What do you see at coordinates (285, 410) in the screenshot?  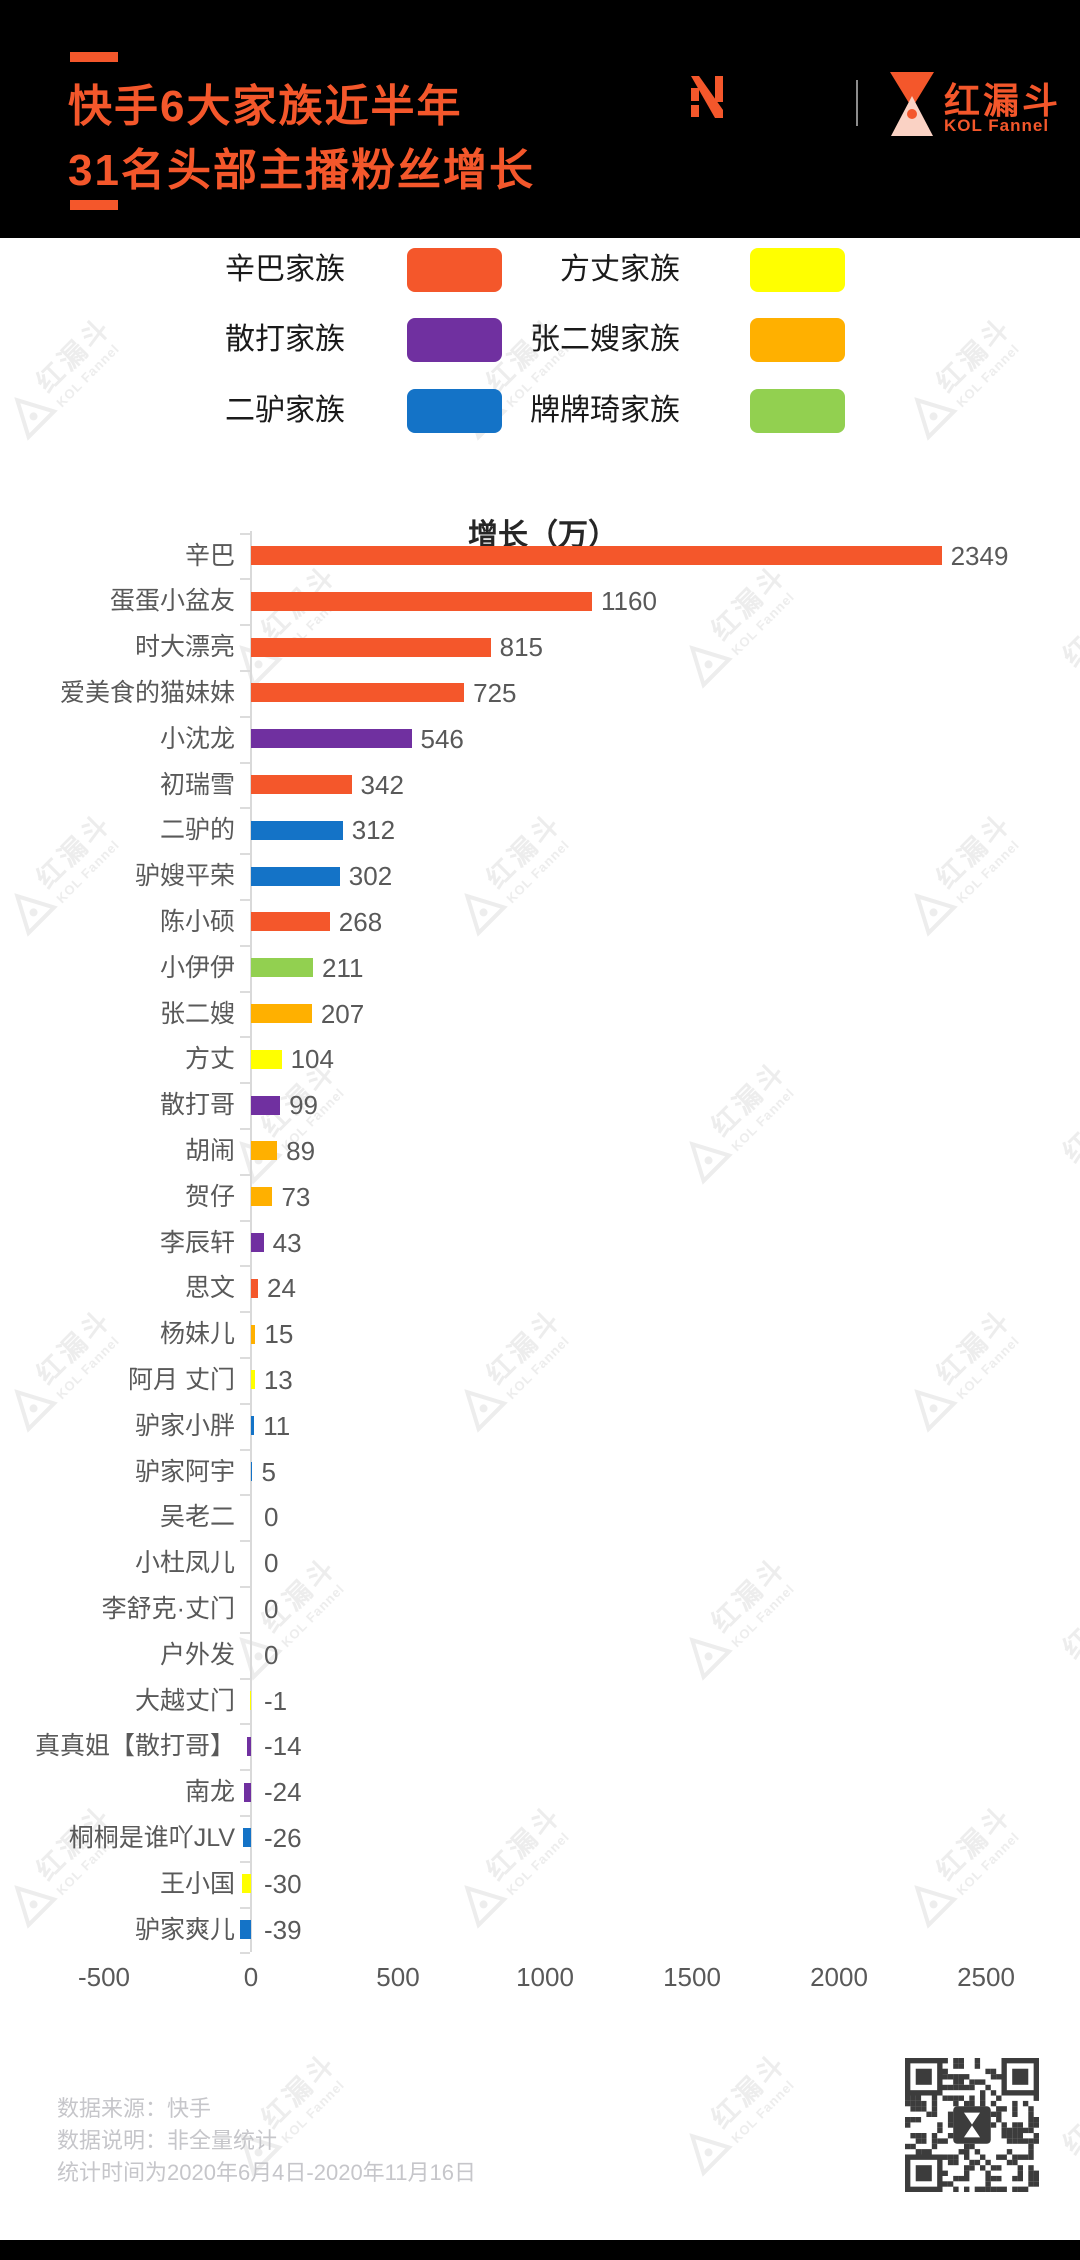 I see `legend-label: 二驴家族` at bounding box center [285, 410].